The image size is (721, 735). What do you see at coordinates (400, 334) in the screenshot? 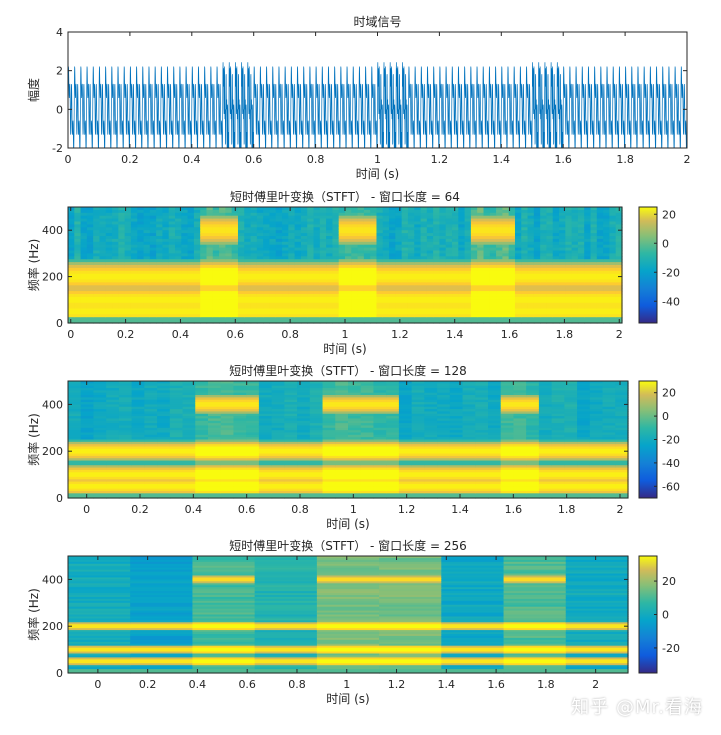
I see `x-tick-label: 1.2` at bounding box center [400, 334].